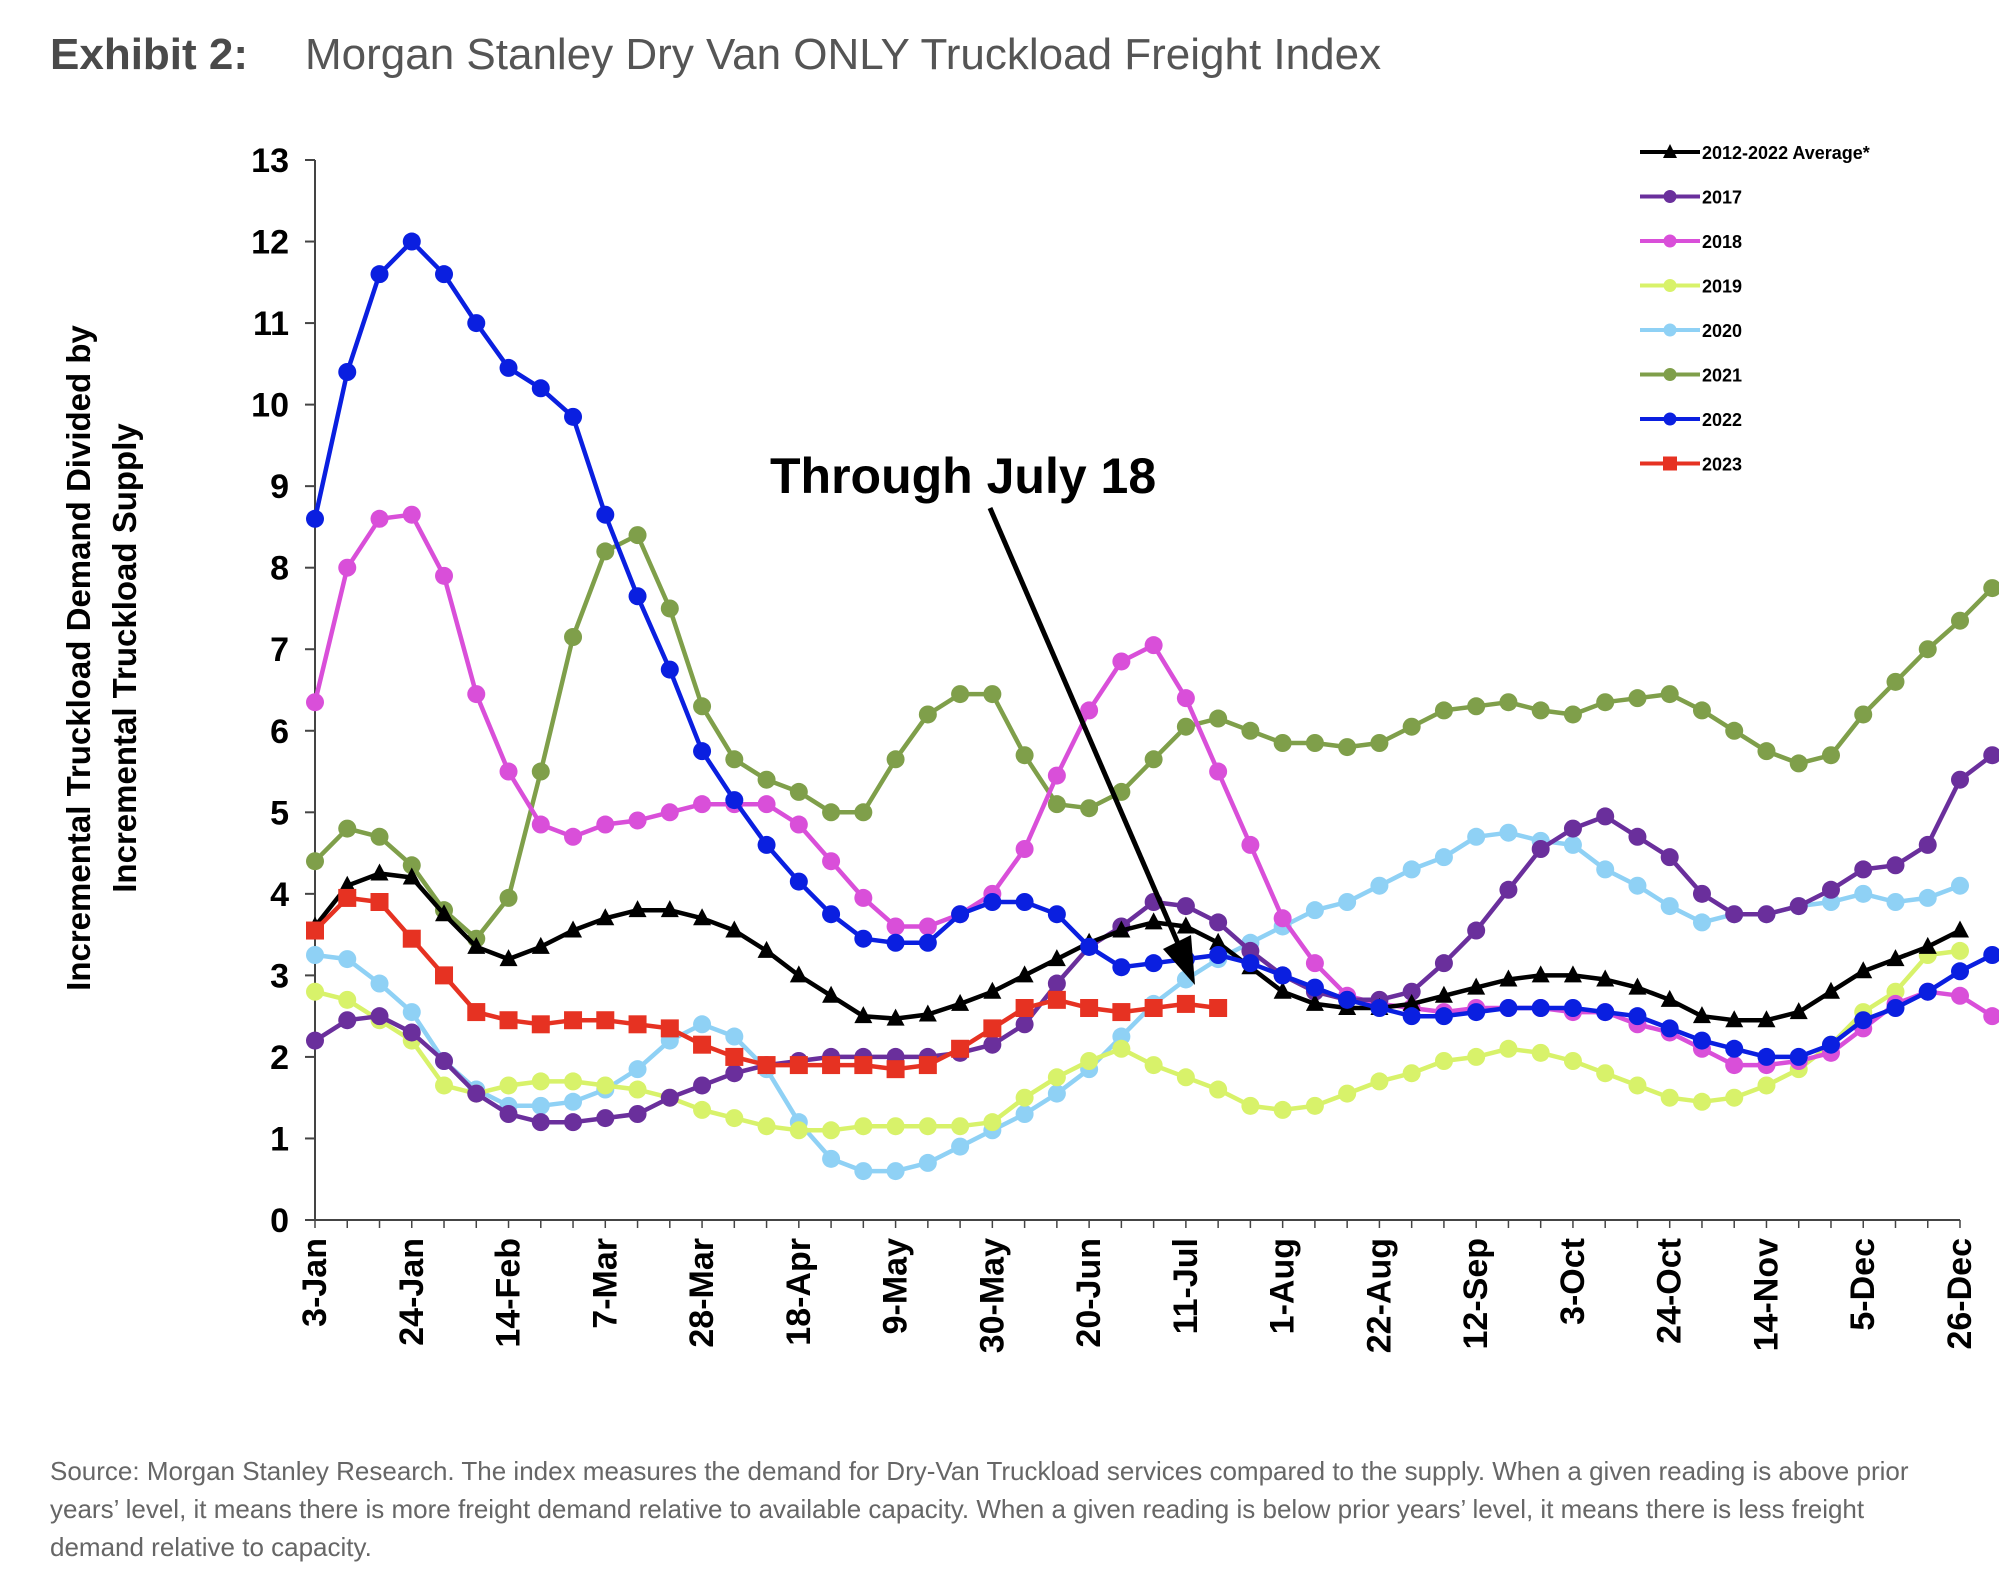  What do you see at coordinates (1691, 465) in the screenshot?
I see `legend-item: 2023` at bounding box center [1691, 465].